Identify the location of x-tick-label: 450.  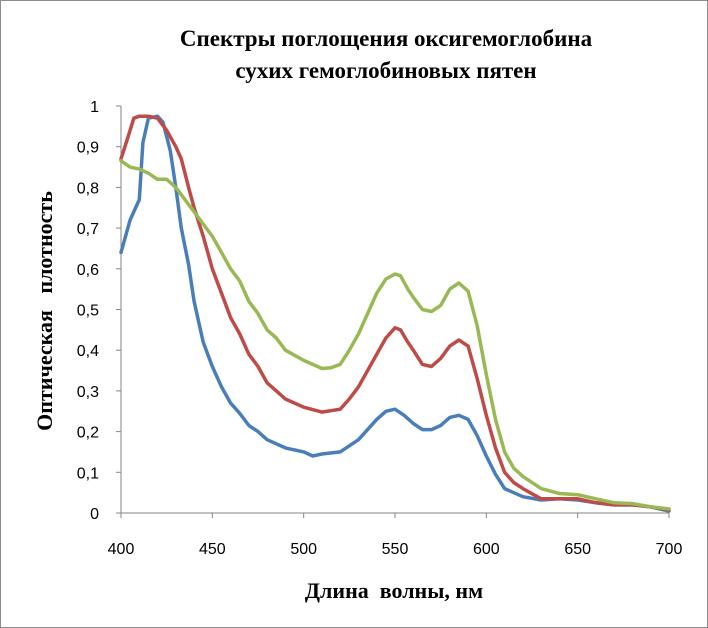
(212, 549).